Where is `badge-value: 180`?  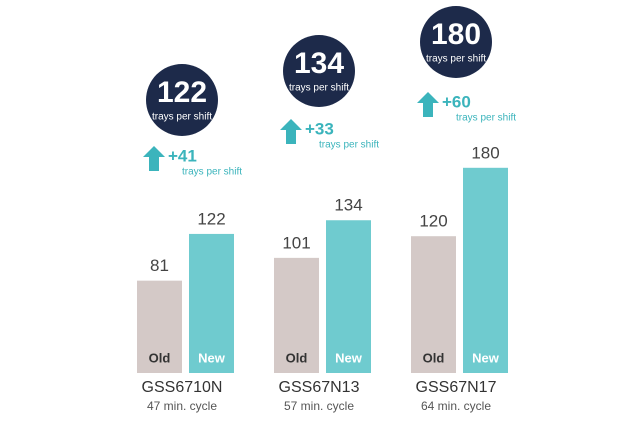 badge-value: 180 is located at coordinates (456, 34).